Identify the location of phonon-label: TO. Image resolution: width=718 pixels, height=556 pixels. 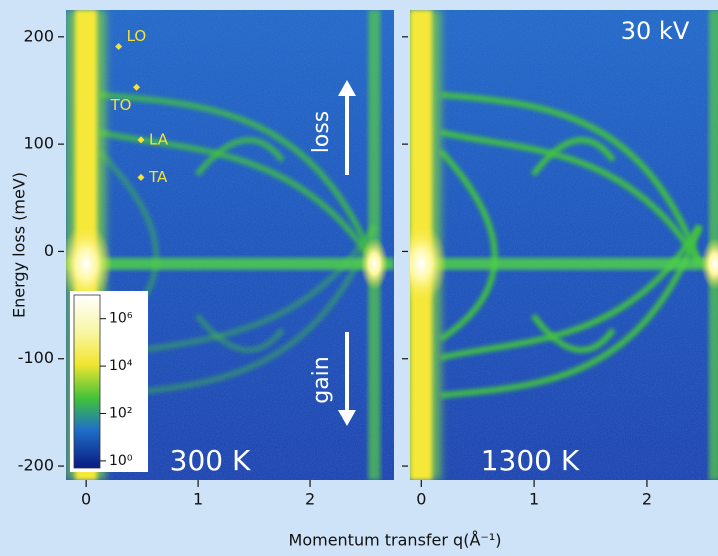
(121, 105).